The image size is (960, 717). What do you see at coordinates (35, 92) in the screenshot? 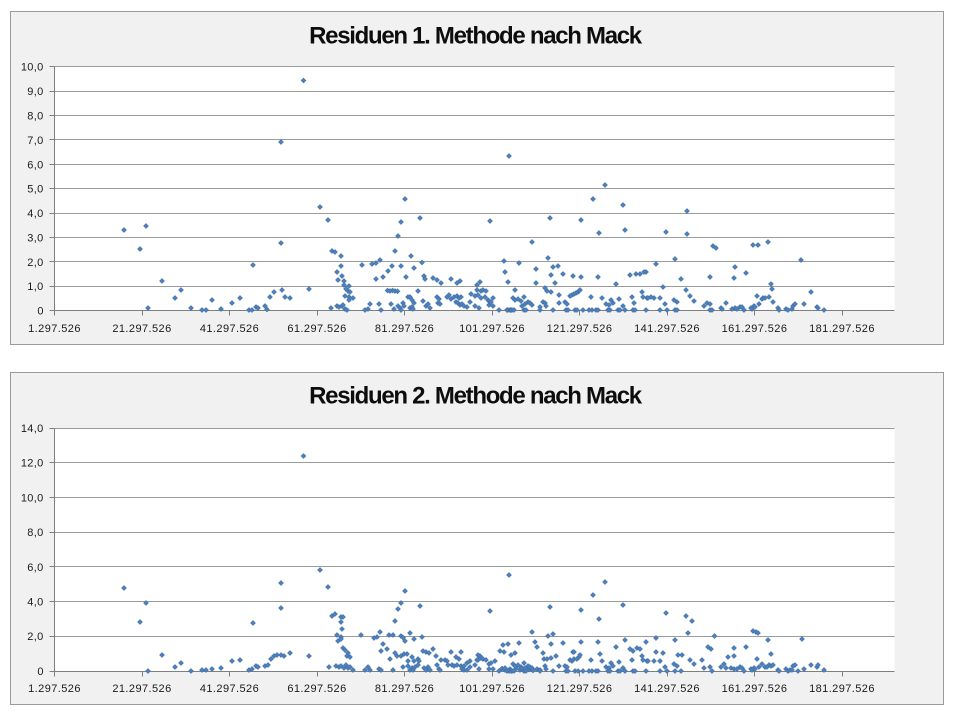
I see `svg-text: 9,0` at bounding box center [35, 92].